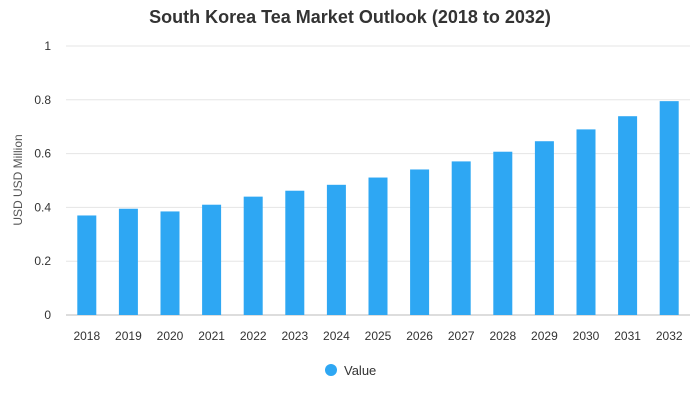 The width and height of the screenshot is (700, 400). Describe the element at coordinates (295, 252) in the screenshot. I see `bar-2023` at that location.